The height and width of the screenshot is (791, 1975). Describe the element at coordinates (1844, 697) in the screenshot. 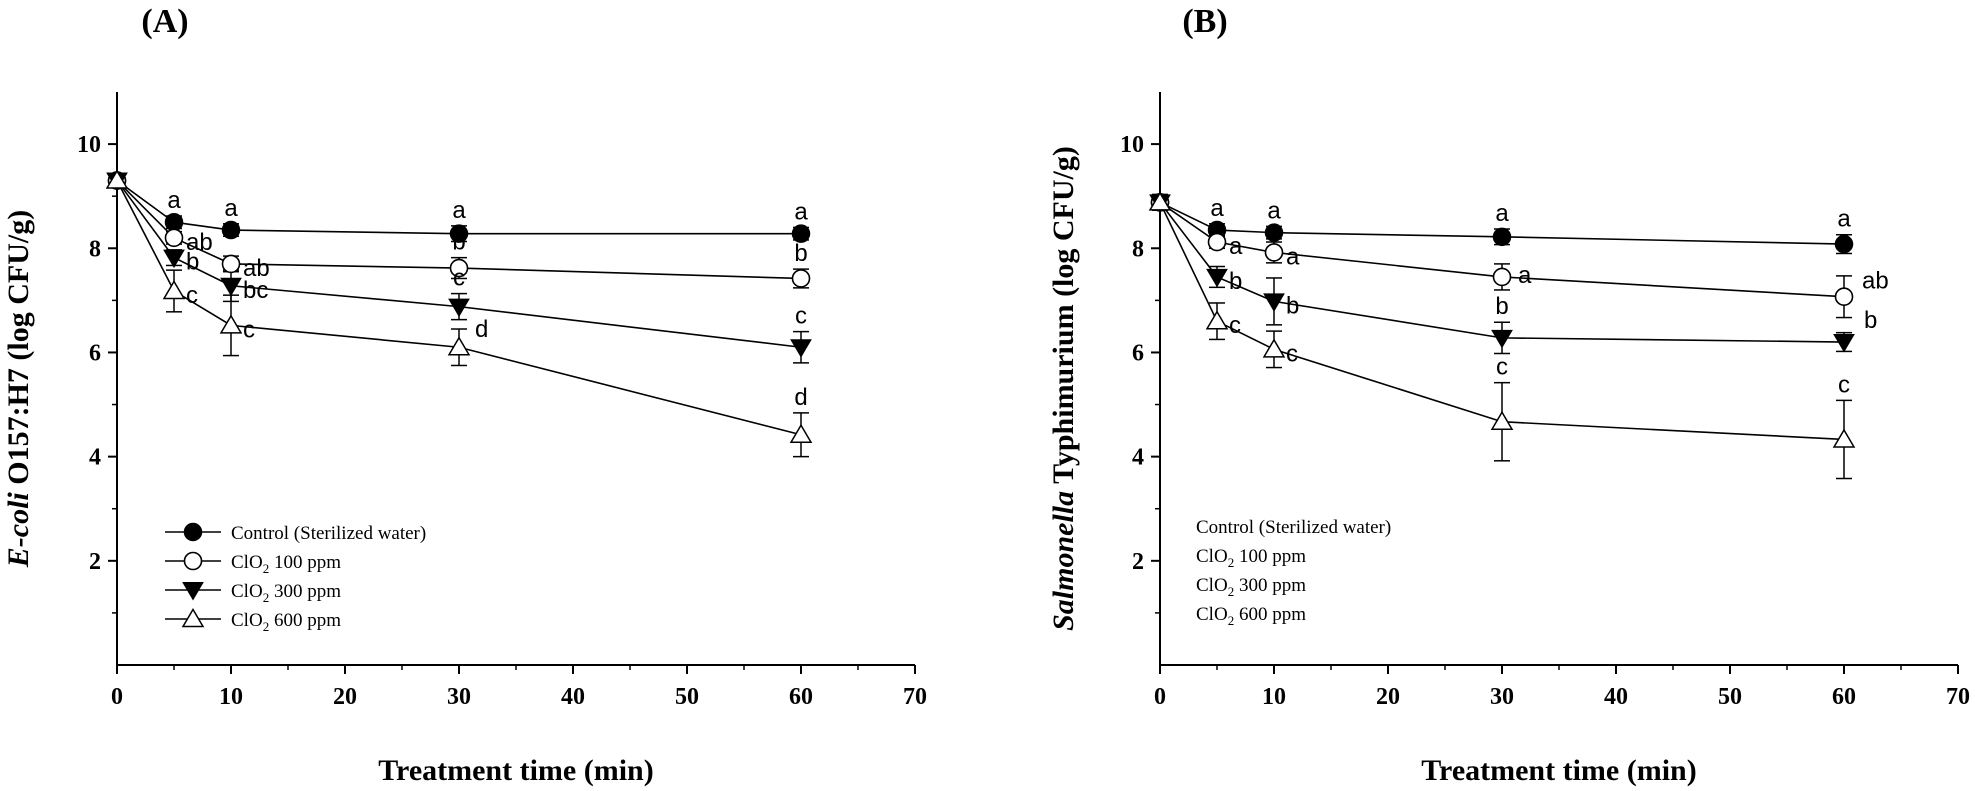

I see `x-tick-label: 60` at that location.